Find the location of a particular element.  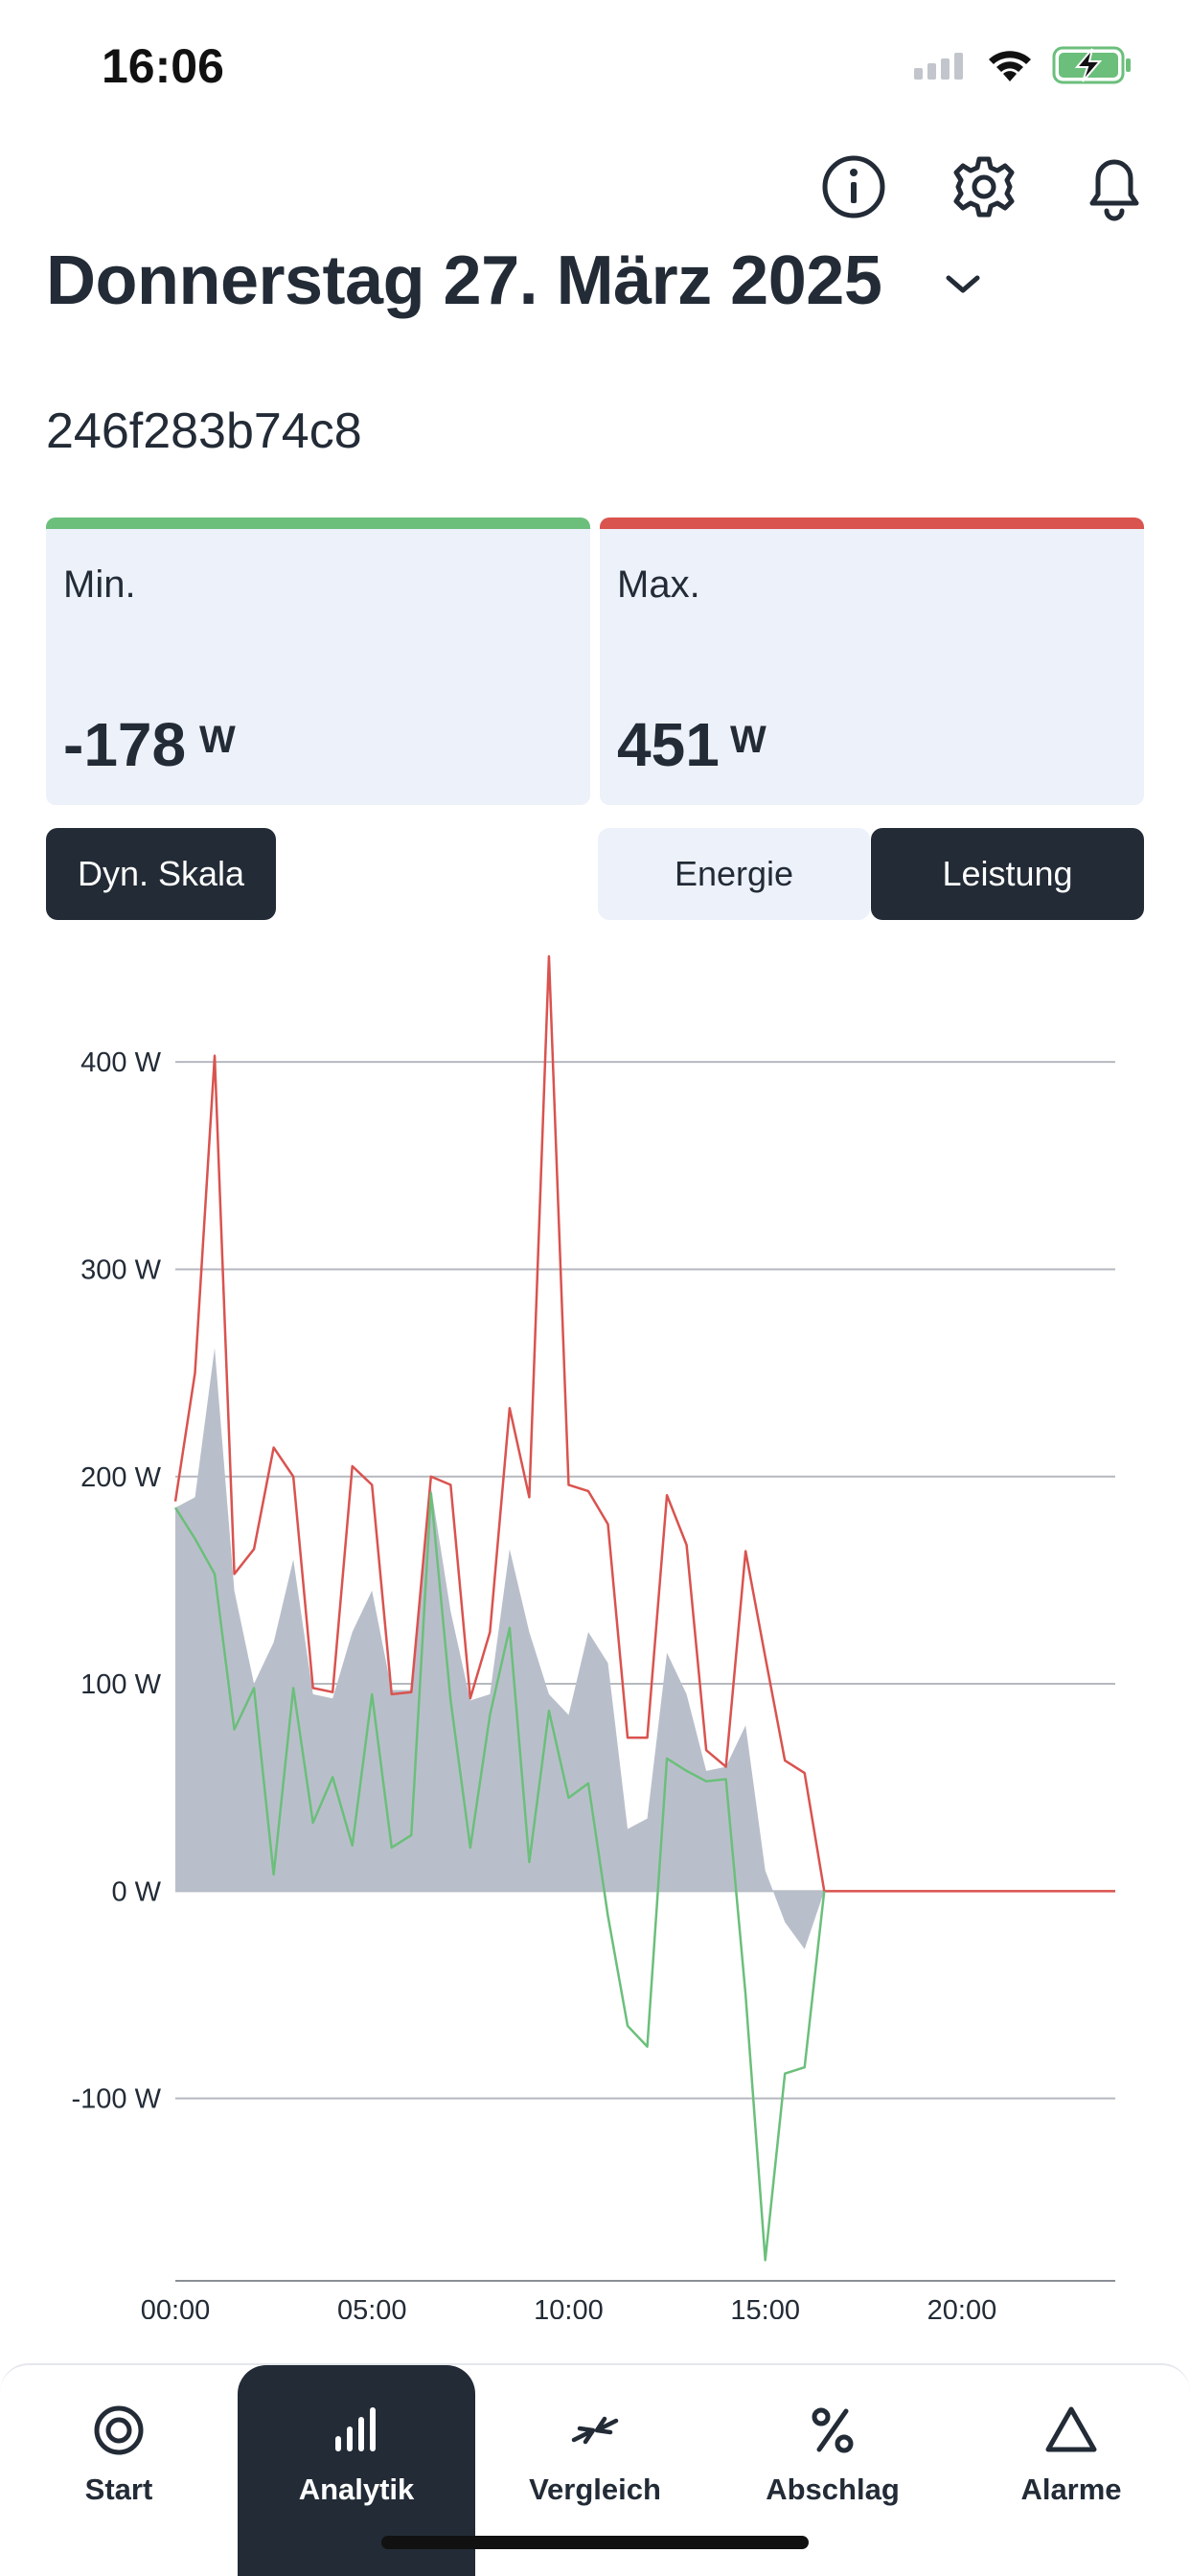

bars-icon is located at coordinates (357, 2430).